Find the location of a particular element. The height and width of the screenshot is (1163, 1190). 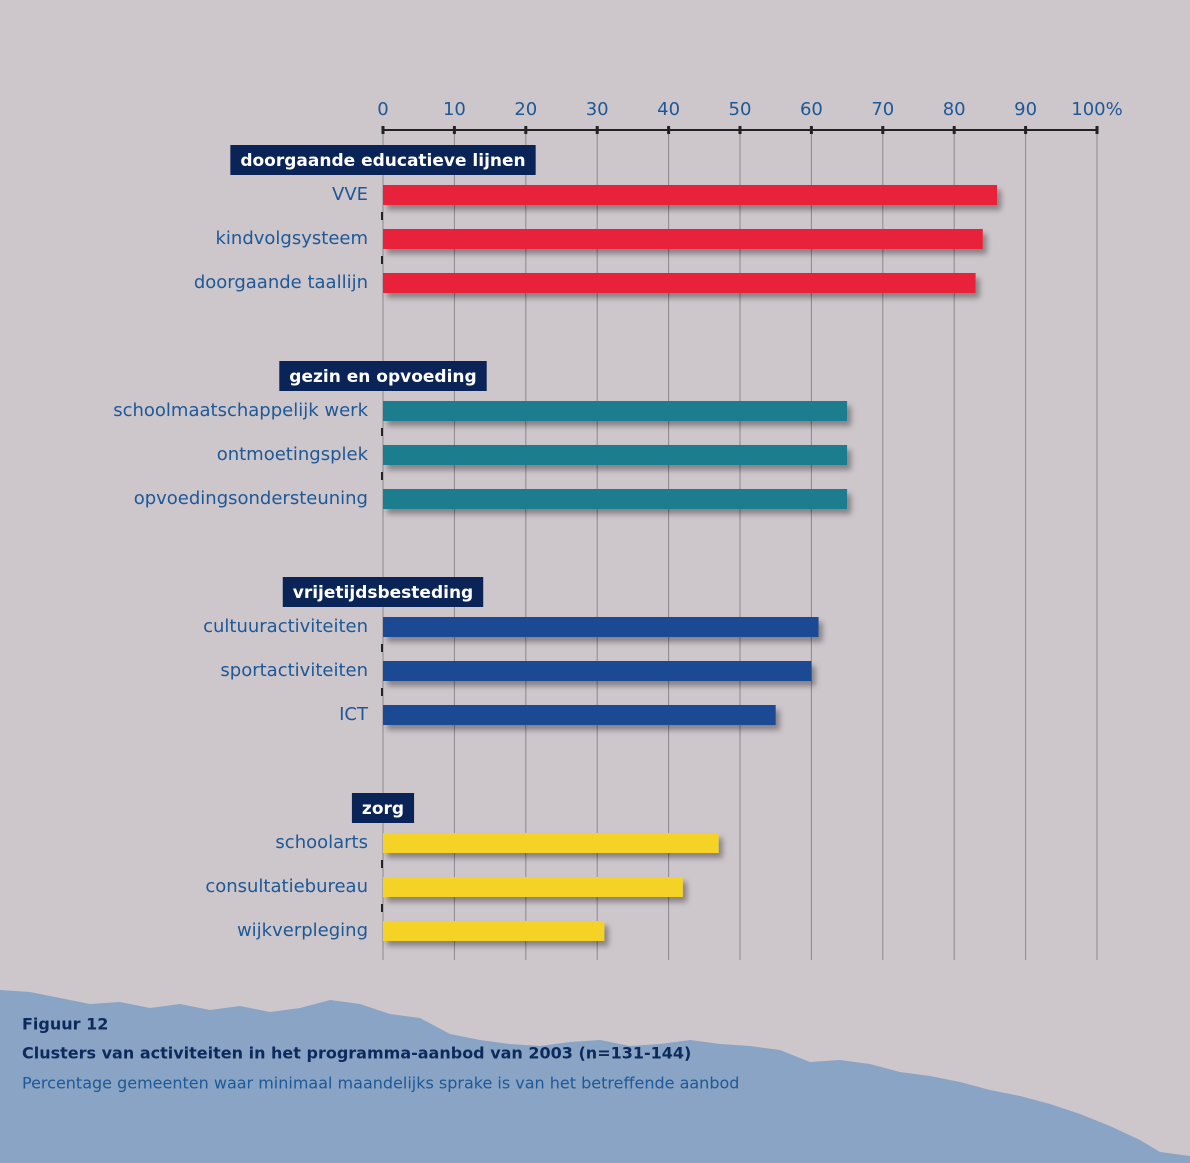

y-tick-label: sportactiviteiten is located at coordinates (294, 670).